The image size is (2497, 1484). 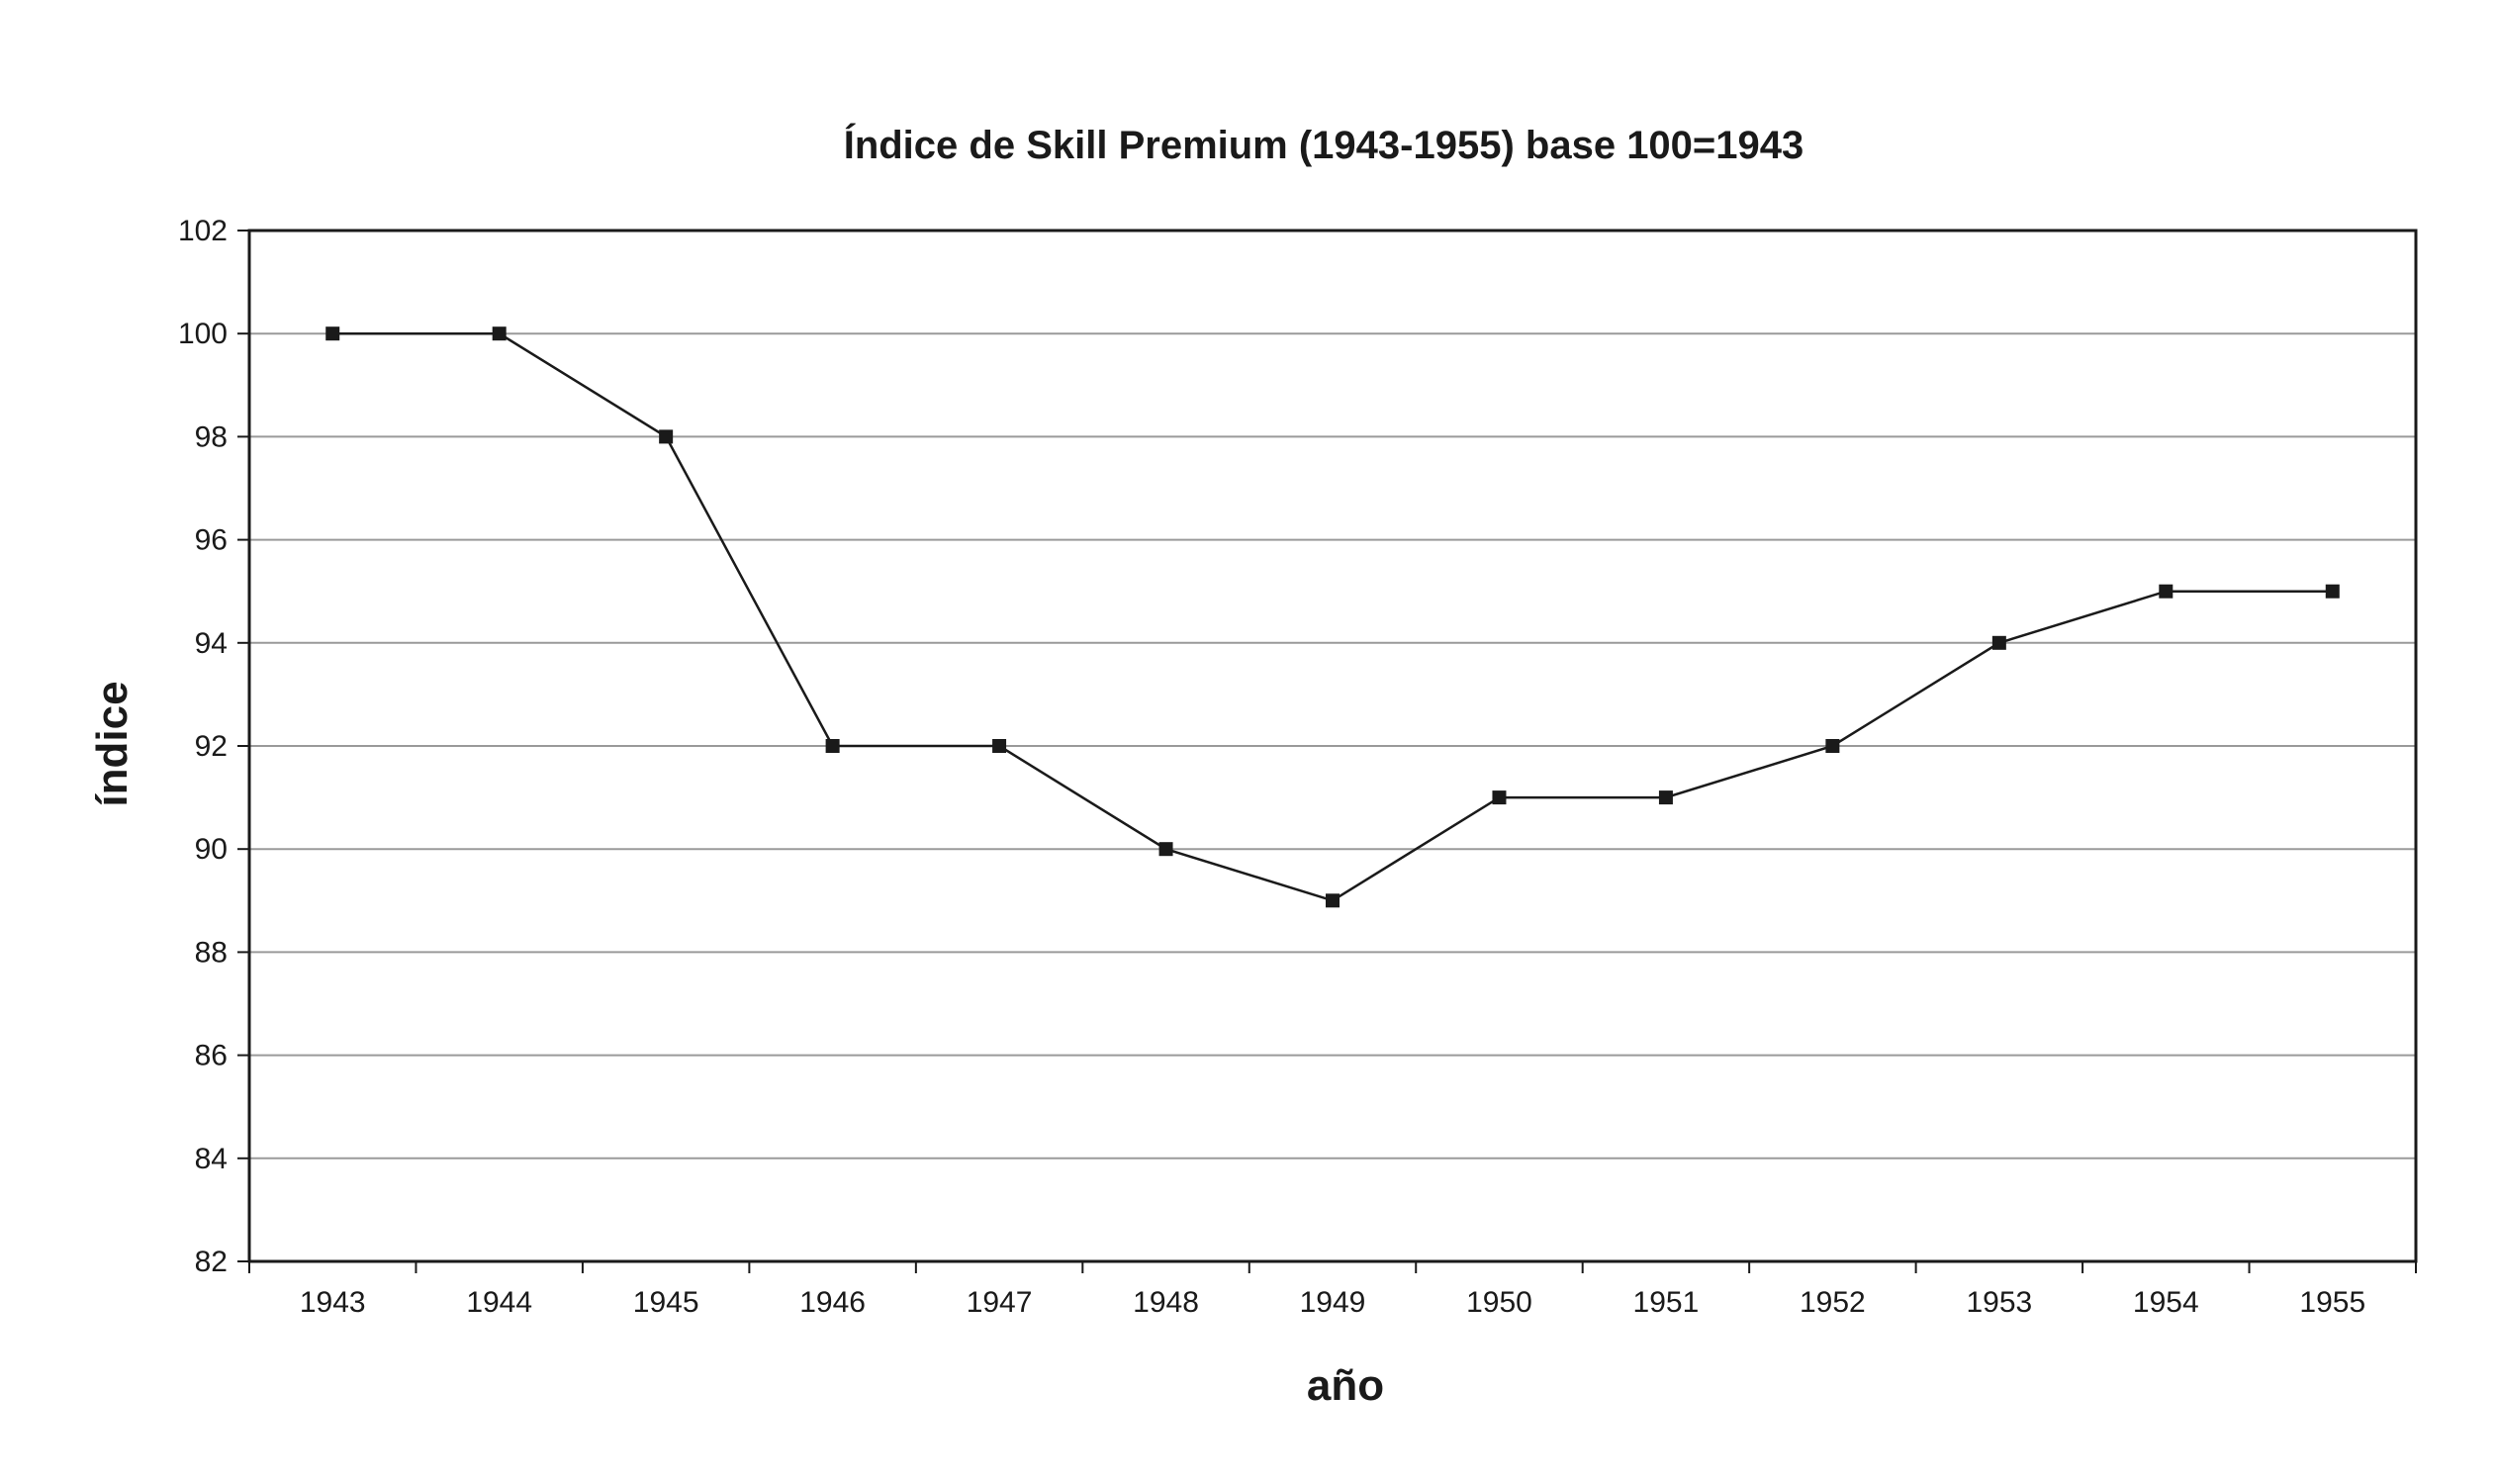 I want to click on x-tick-label: 1952, so click(x=1833, y=1302).